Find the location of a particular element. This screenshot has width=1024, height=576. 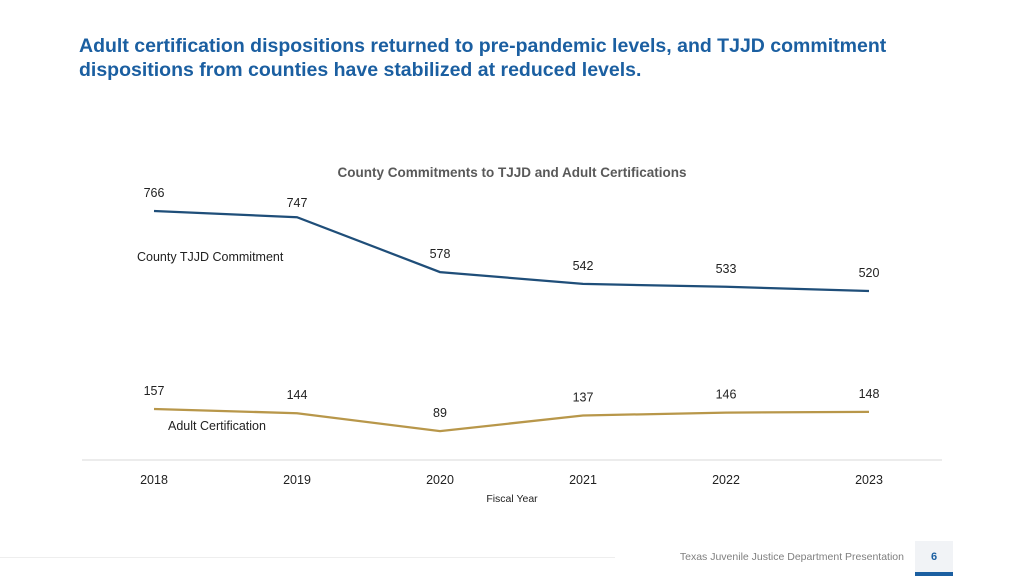

data-label-adult-certification-2023: 148 is located at coordinates (869, 394).